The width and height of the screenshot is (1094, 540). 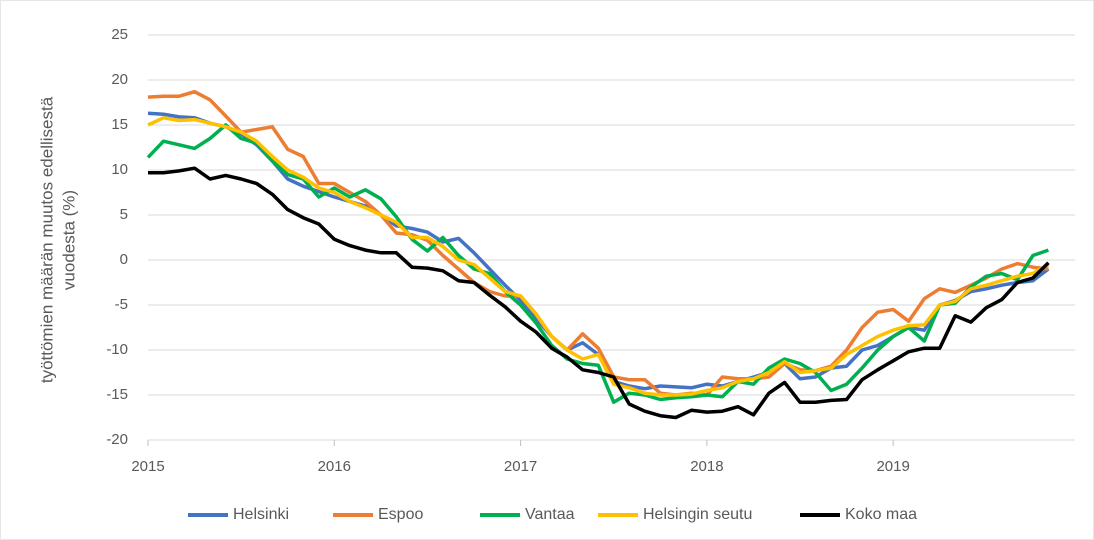 What do you see at coordinates (117, 439) in the screenshot?
I see `y-tick-label: -20` at bounding box center [117, 439].